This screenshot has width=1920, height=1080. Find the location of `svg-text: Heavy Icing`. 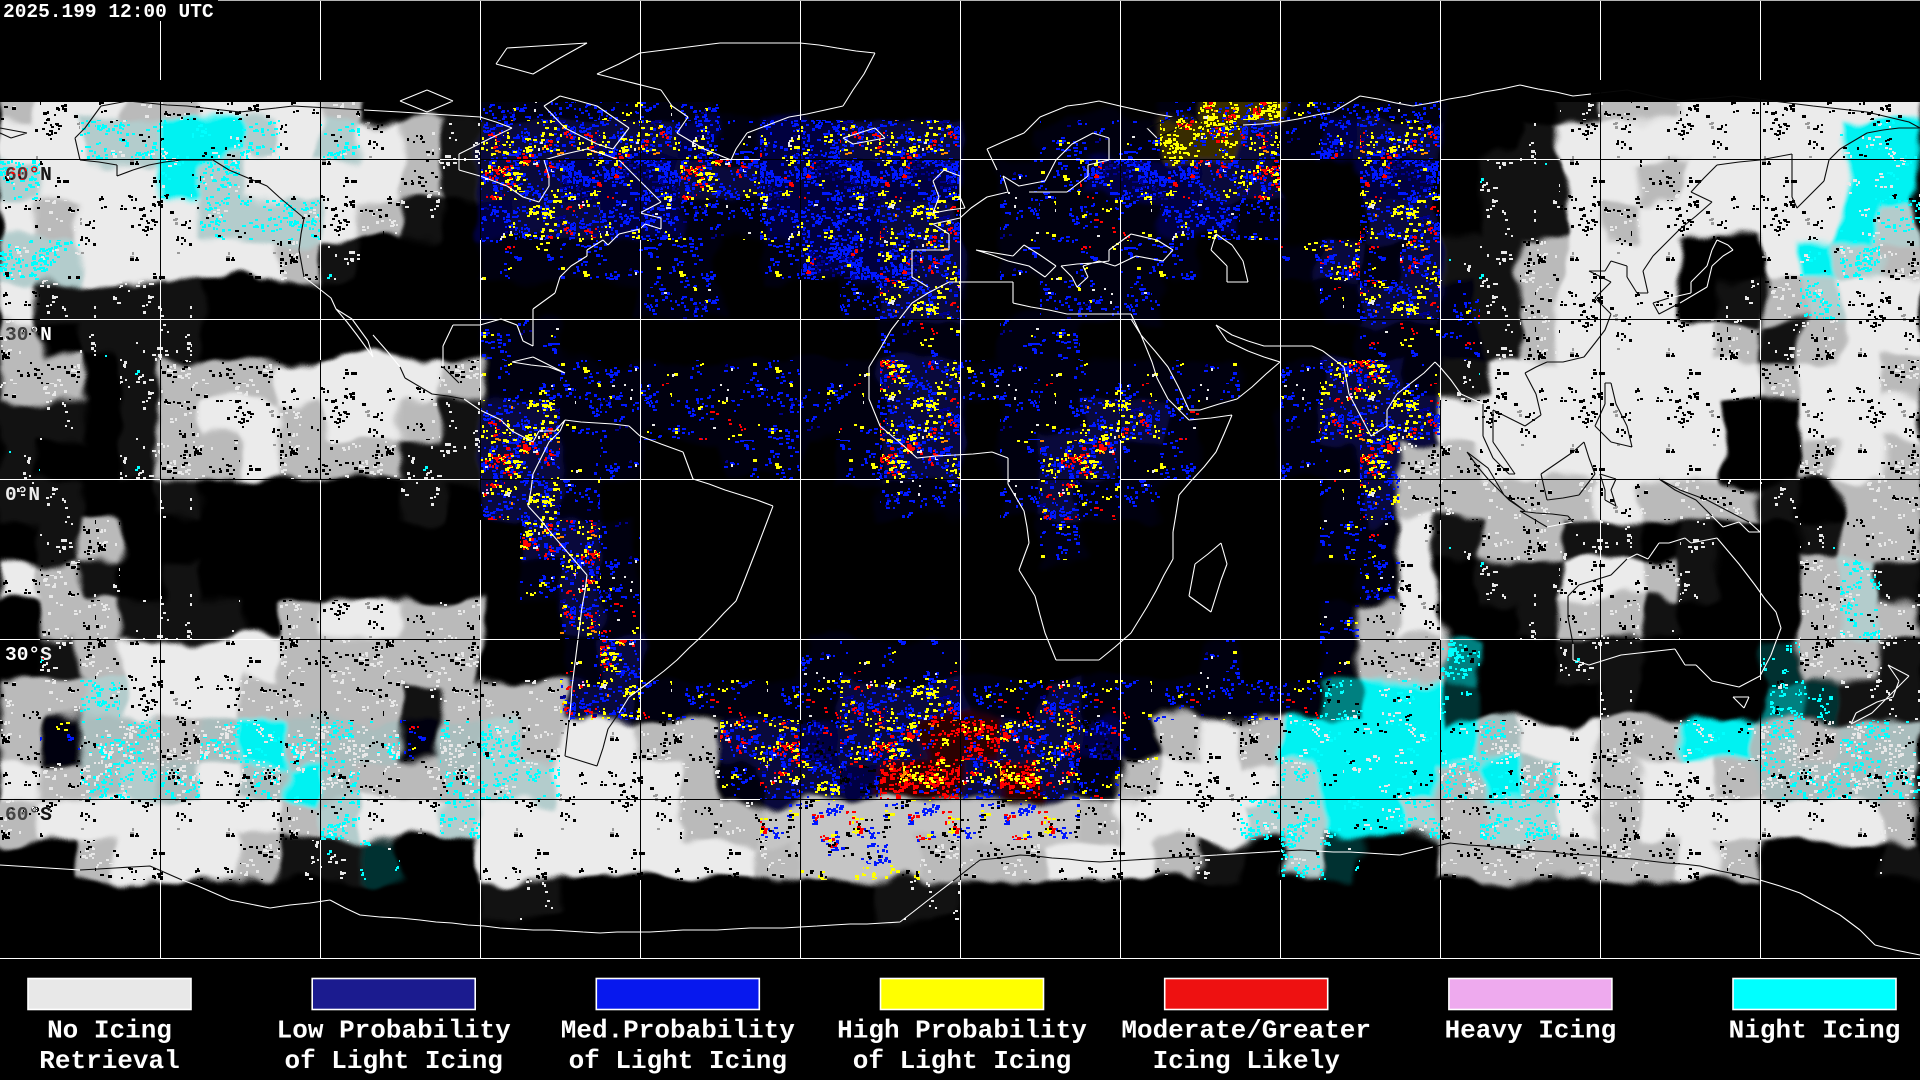

svg-text: Heavy Icing is located at coordinates (1531, 1031).